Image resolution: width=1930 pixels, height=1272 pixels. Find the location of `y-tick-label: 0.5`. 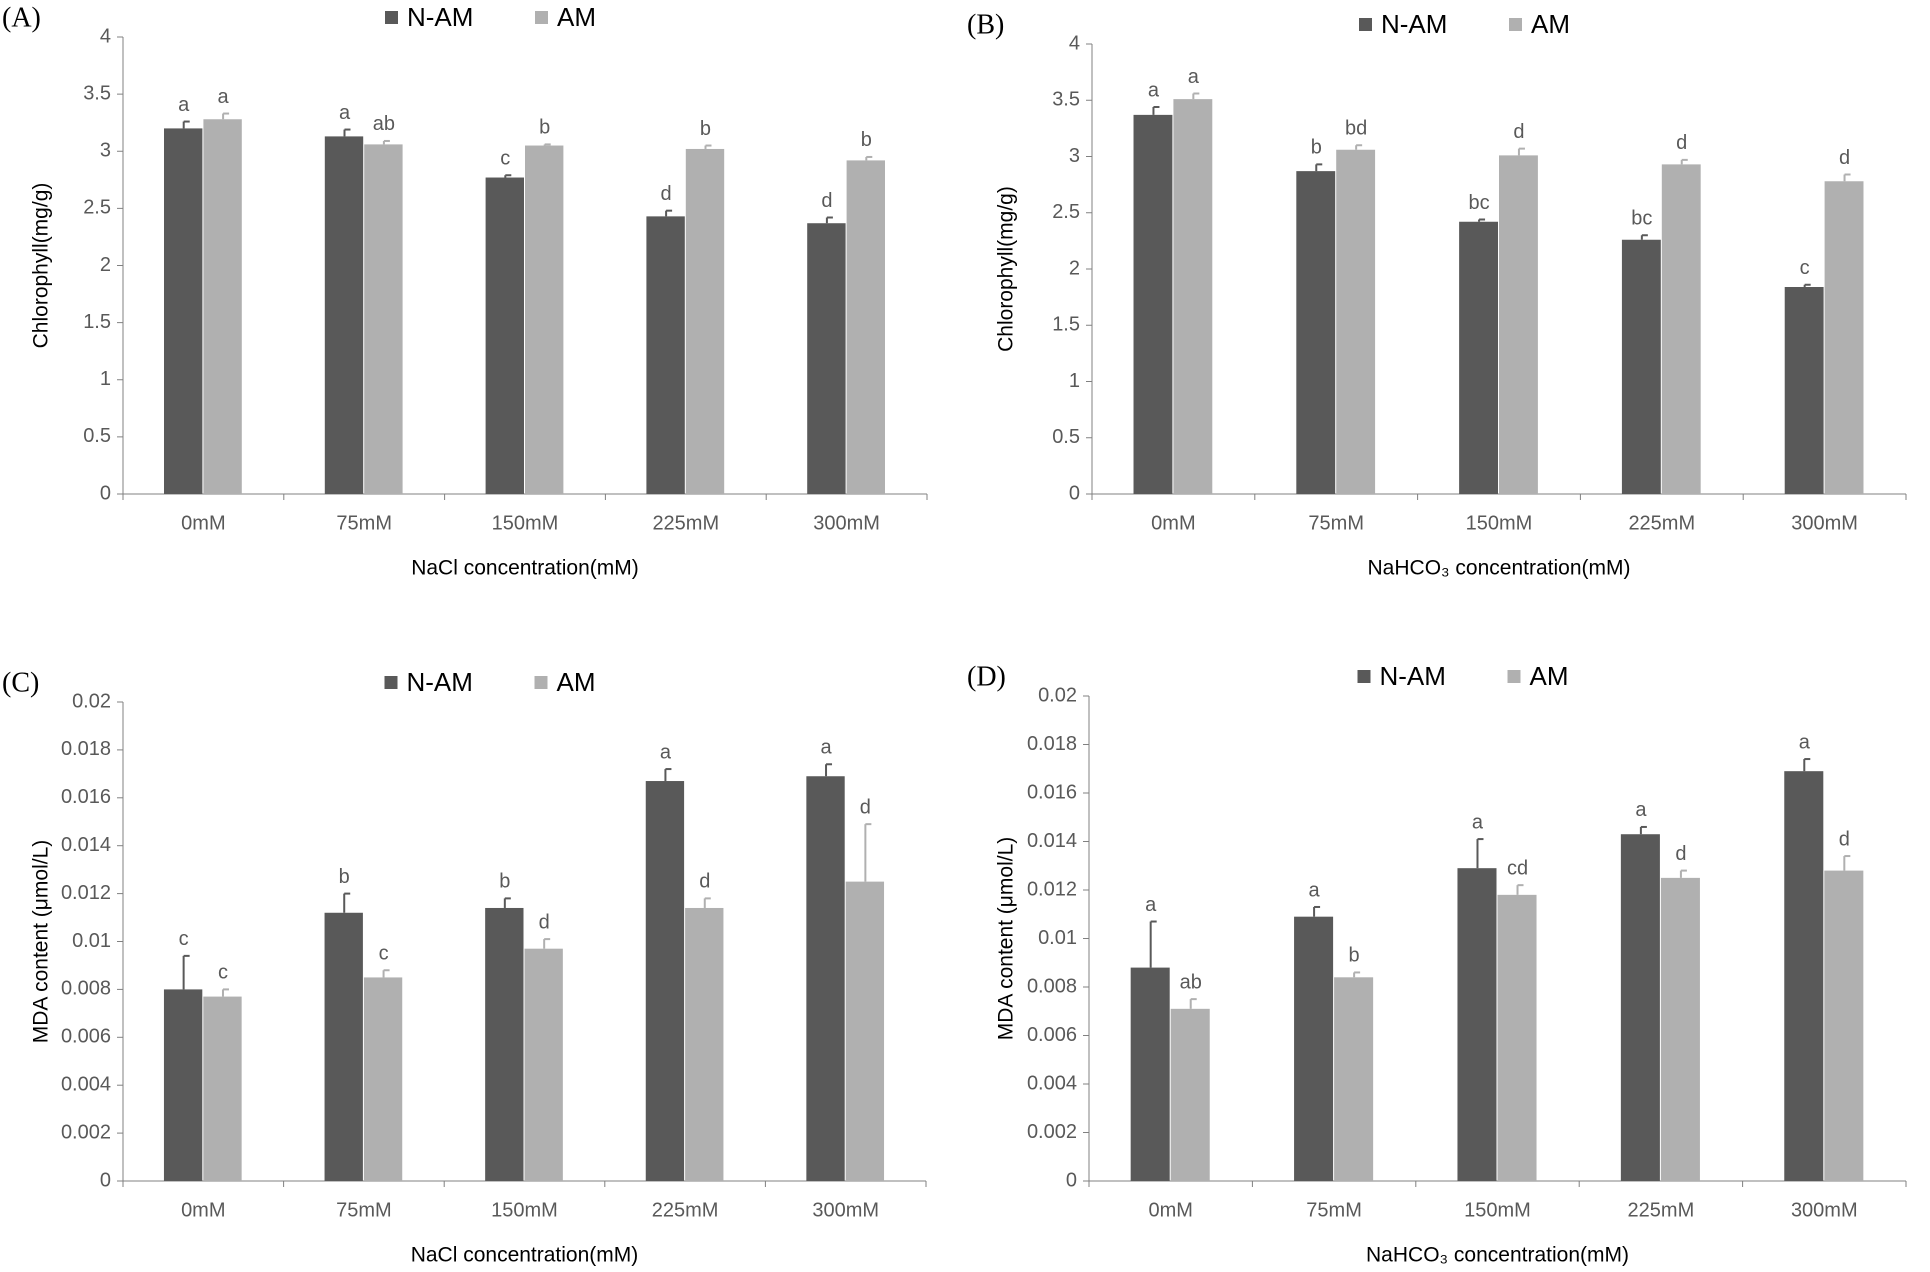

y-tick-label: 0.5 is located at coordinates (1066, 437).